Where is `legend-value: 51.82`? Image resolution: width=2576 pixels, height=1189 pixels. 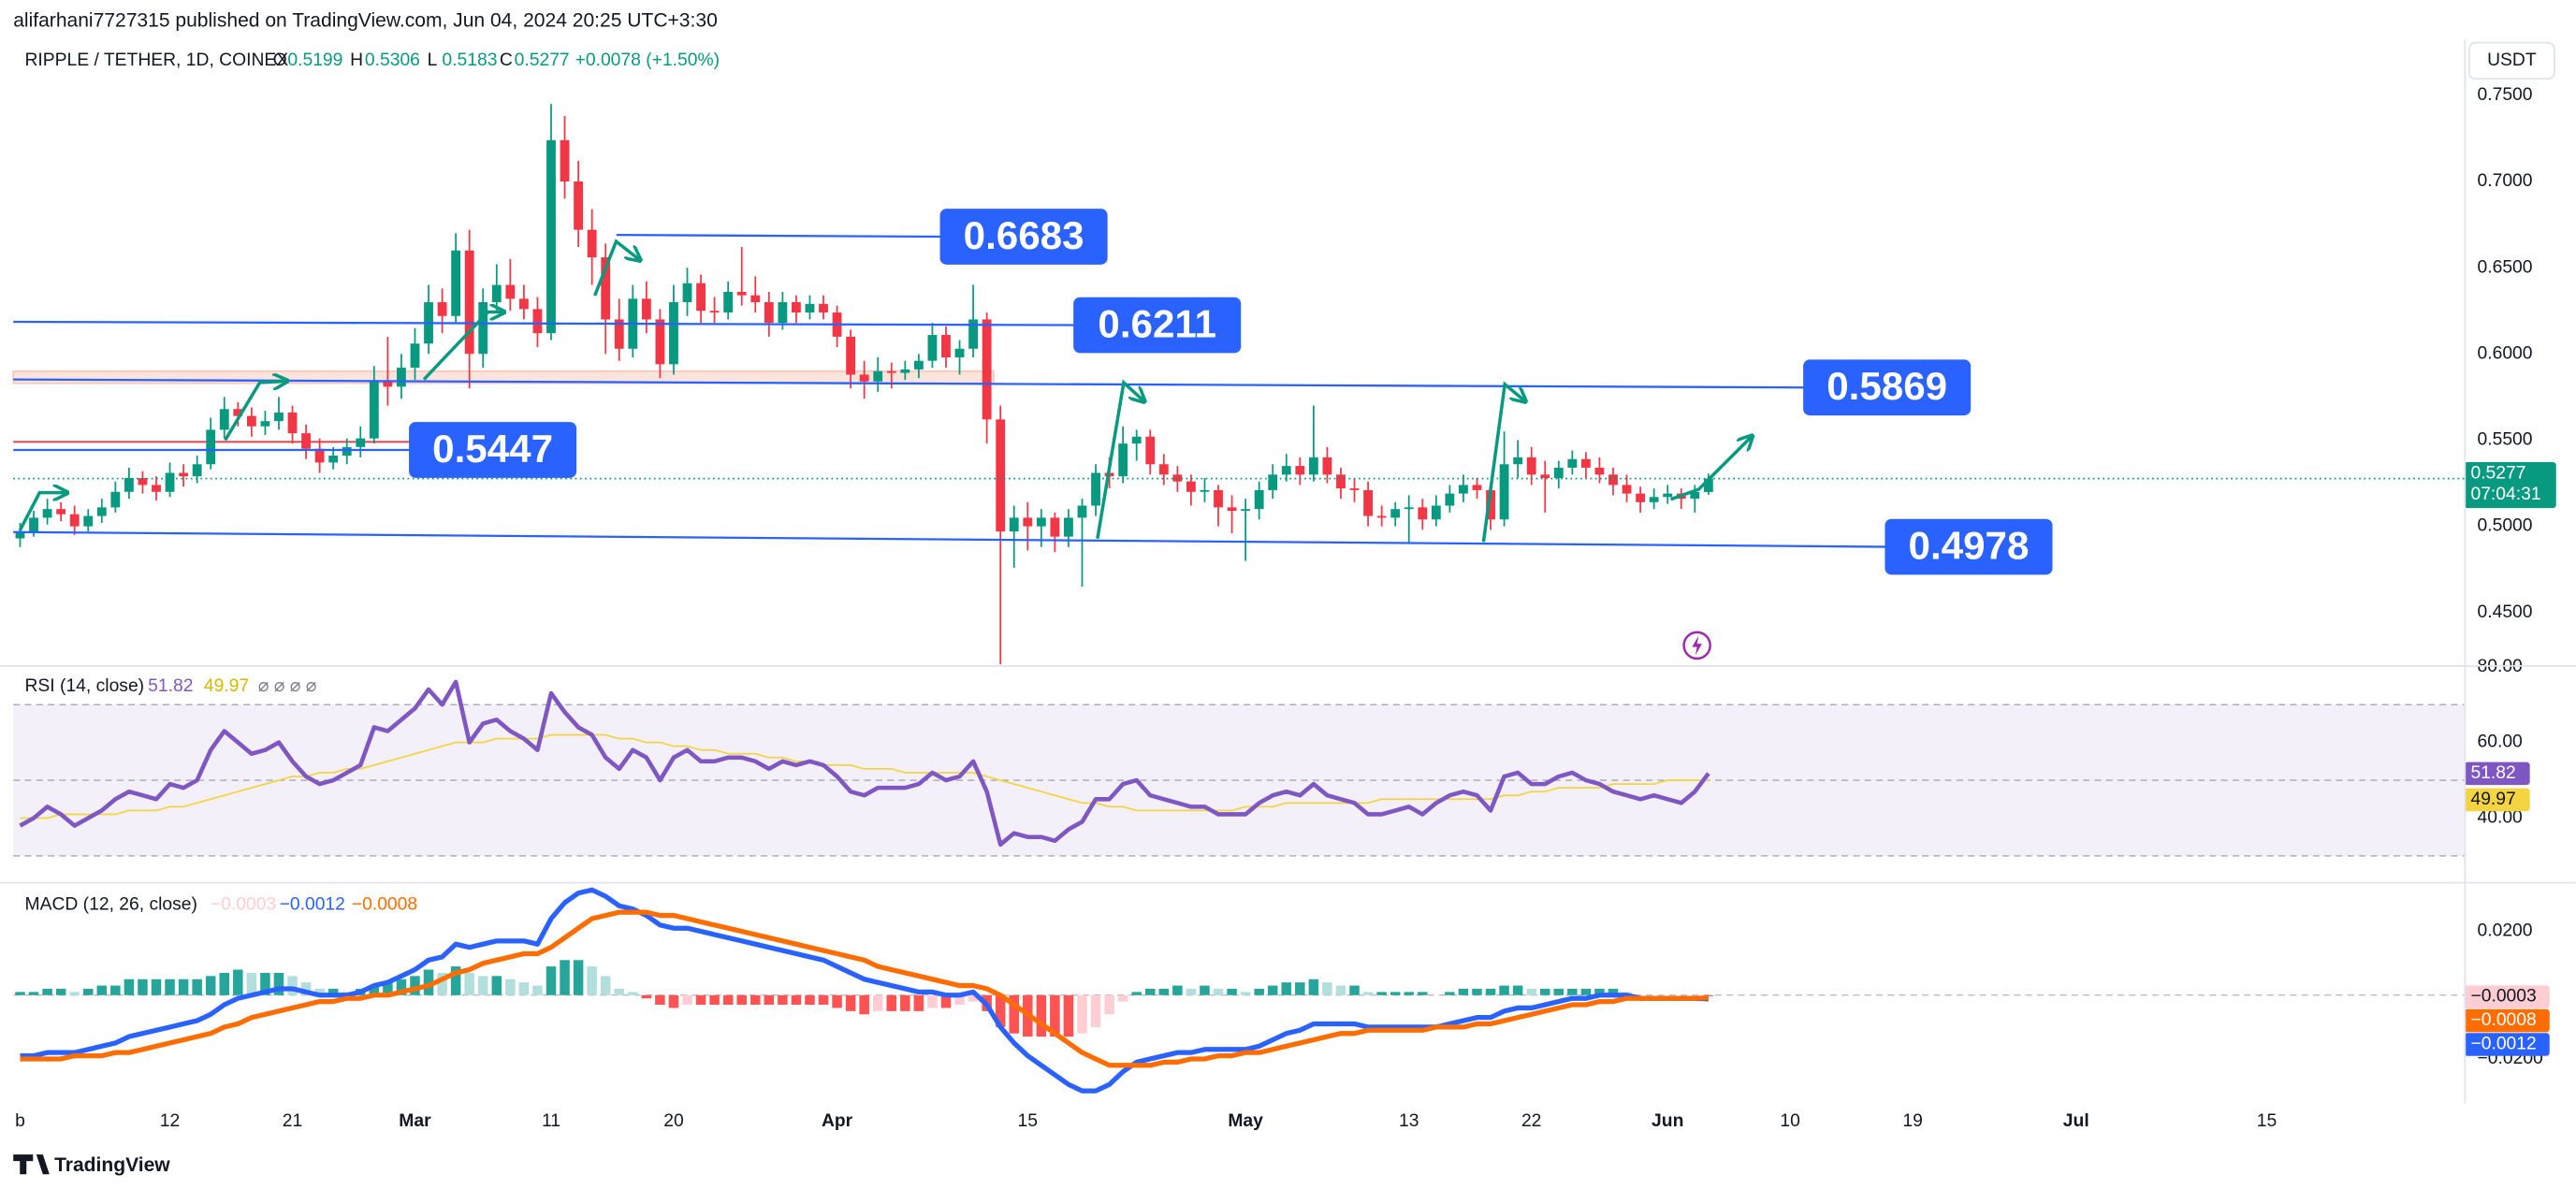 legend-value: 51.82 is located at coordinates (170, 686).